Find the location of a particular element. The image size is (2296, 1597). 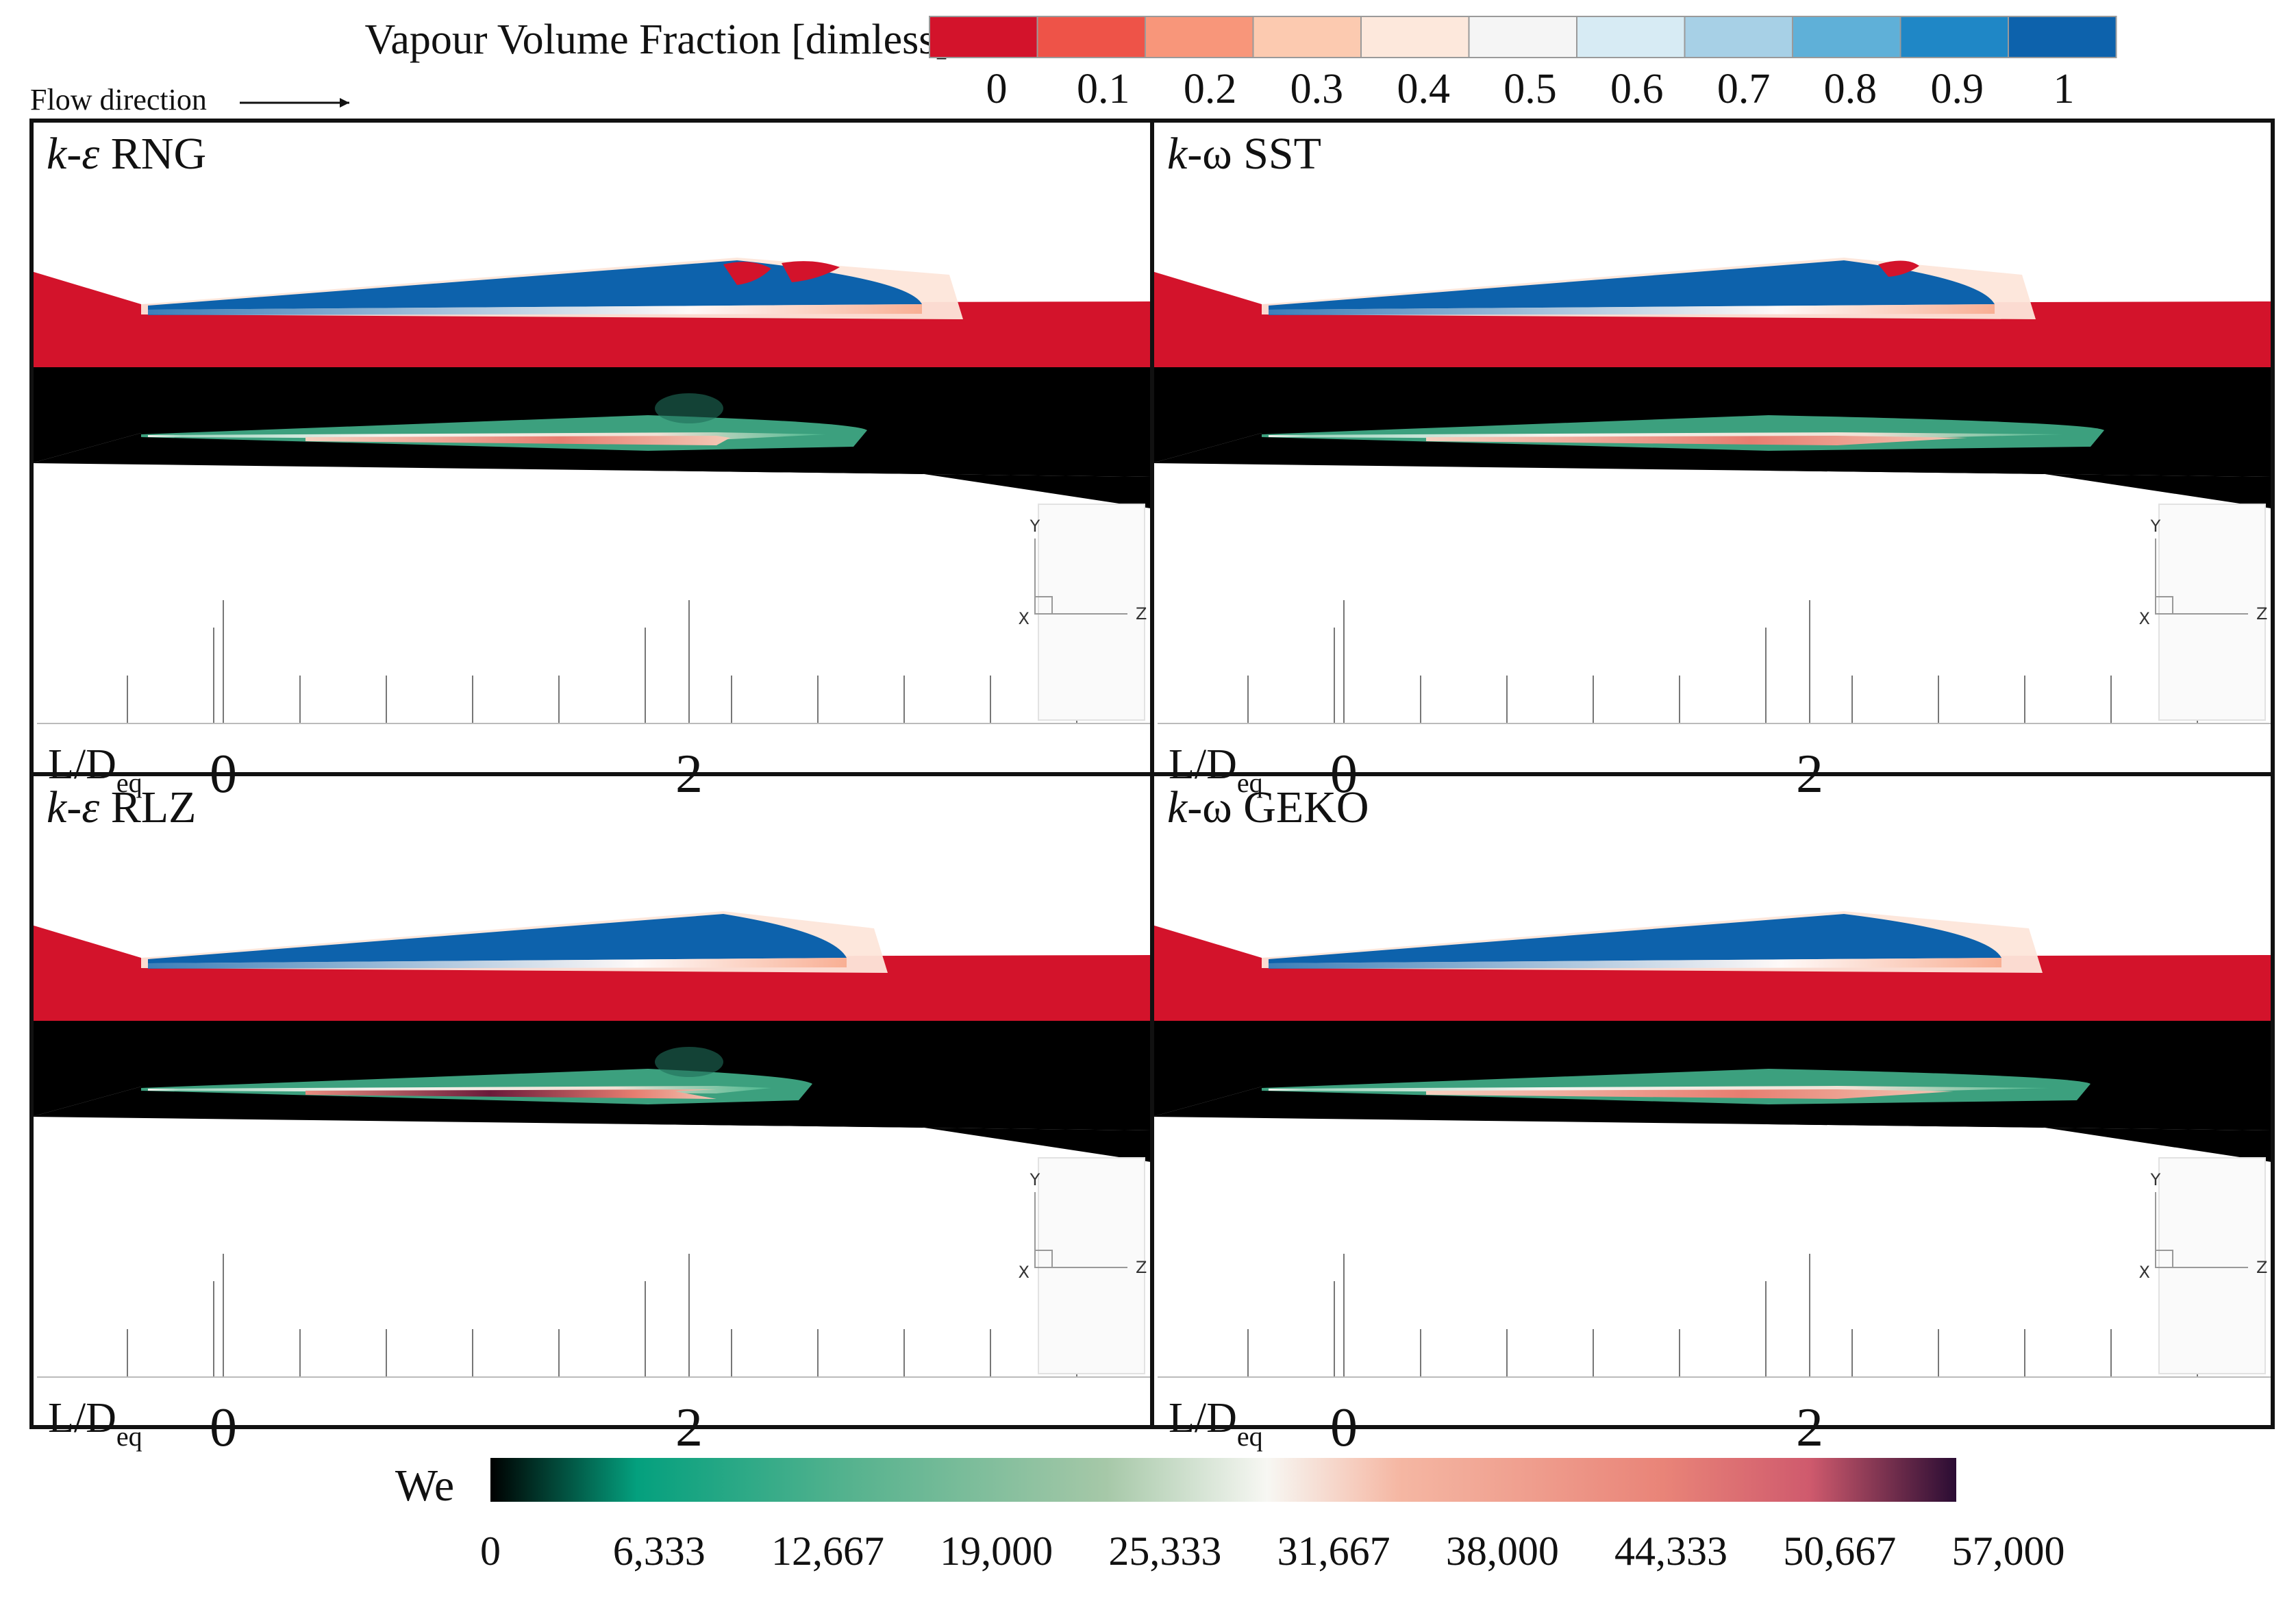

vapour-tick-label: 0.3 is located at coordinates (1317, 89).